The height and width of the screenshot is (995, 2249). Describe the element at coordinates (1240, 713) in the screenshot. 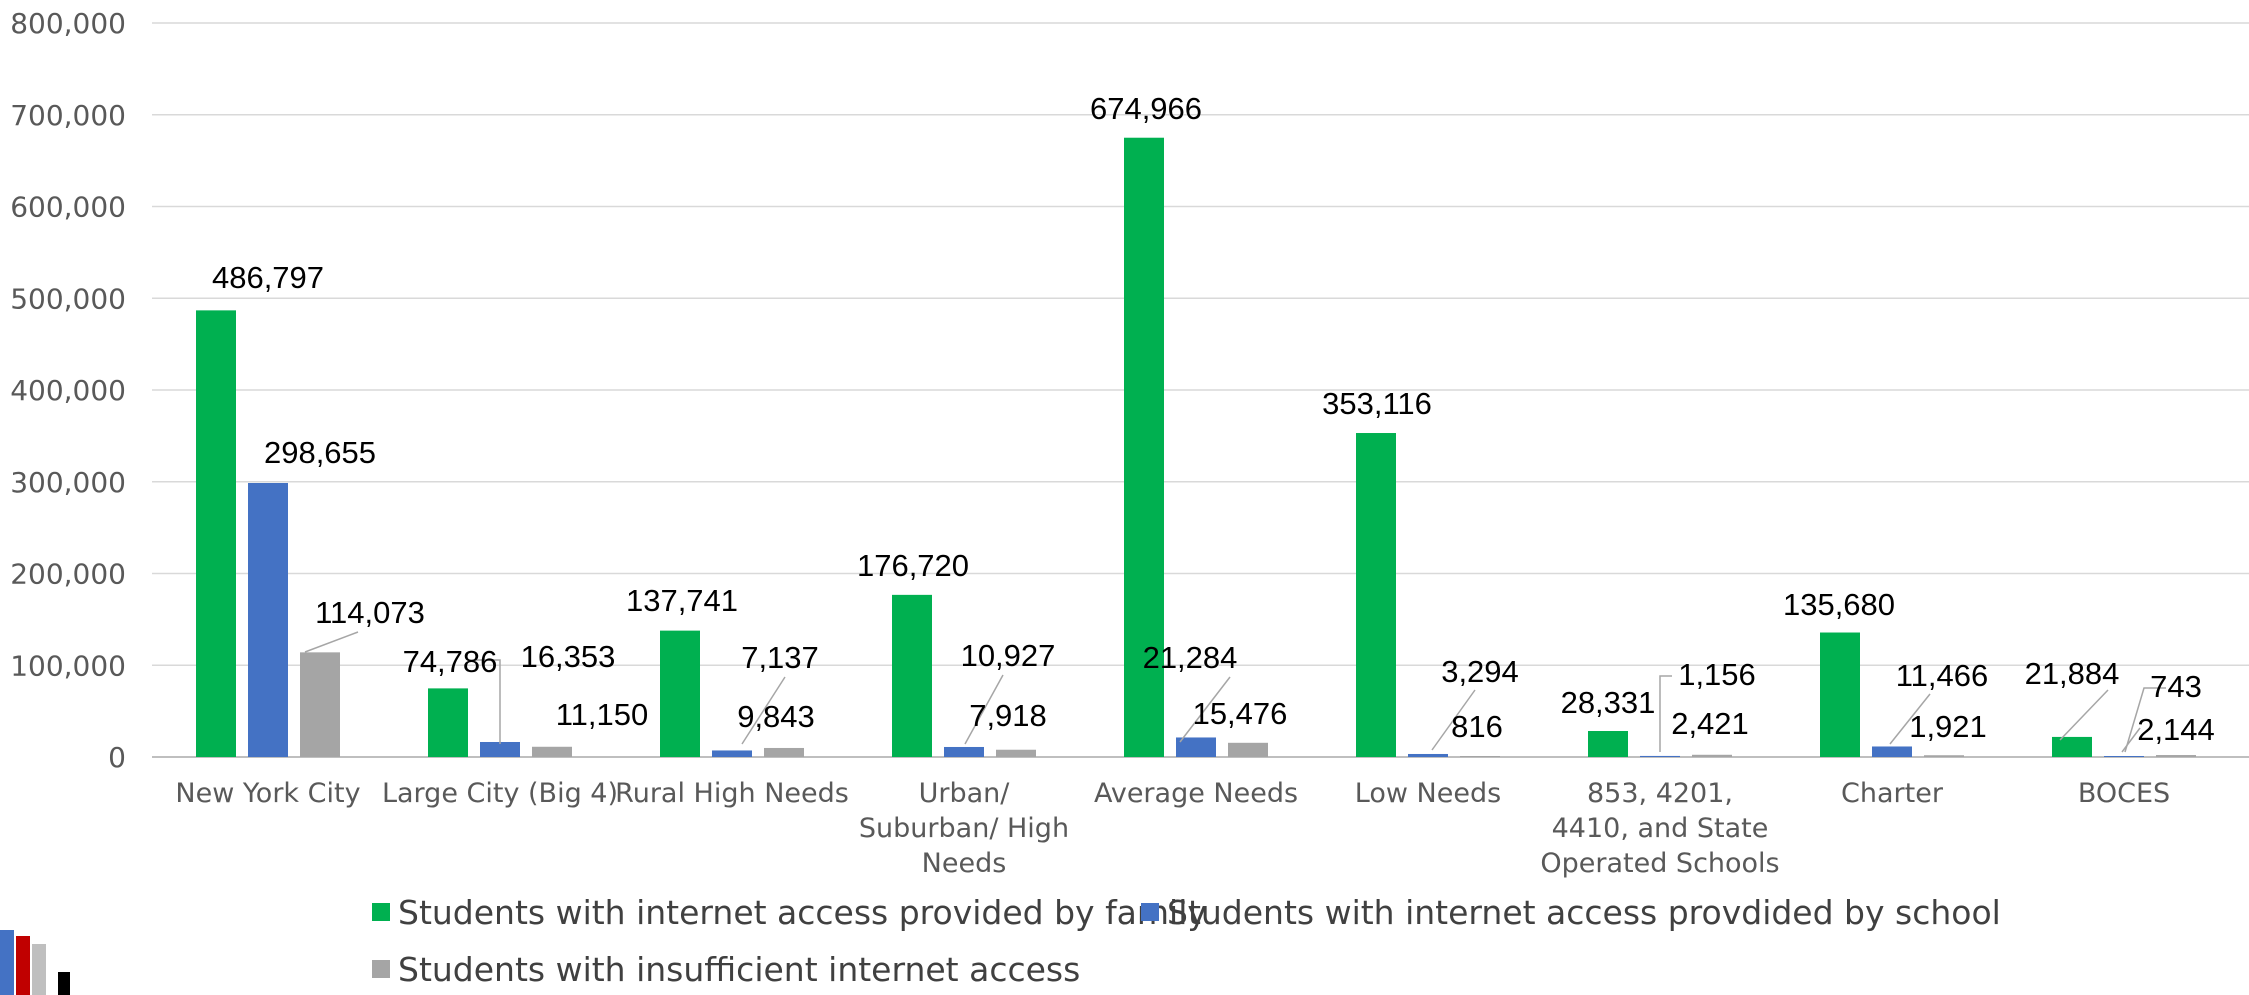

I see `data-label: 15,476` at that location.